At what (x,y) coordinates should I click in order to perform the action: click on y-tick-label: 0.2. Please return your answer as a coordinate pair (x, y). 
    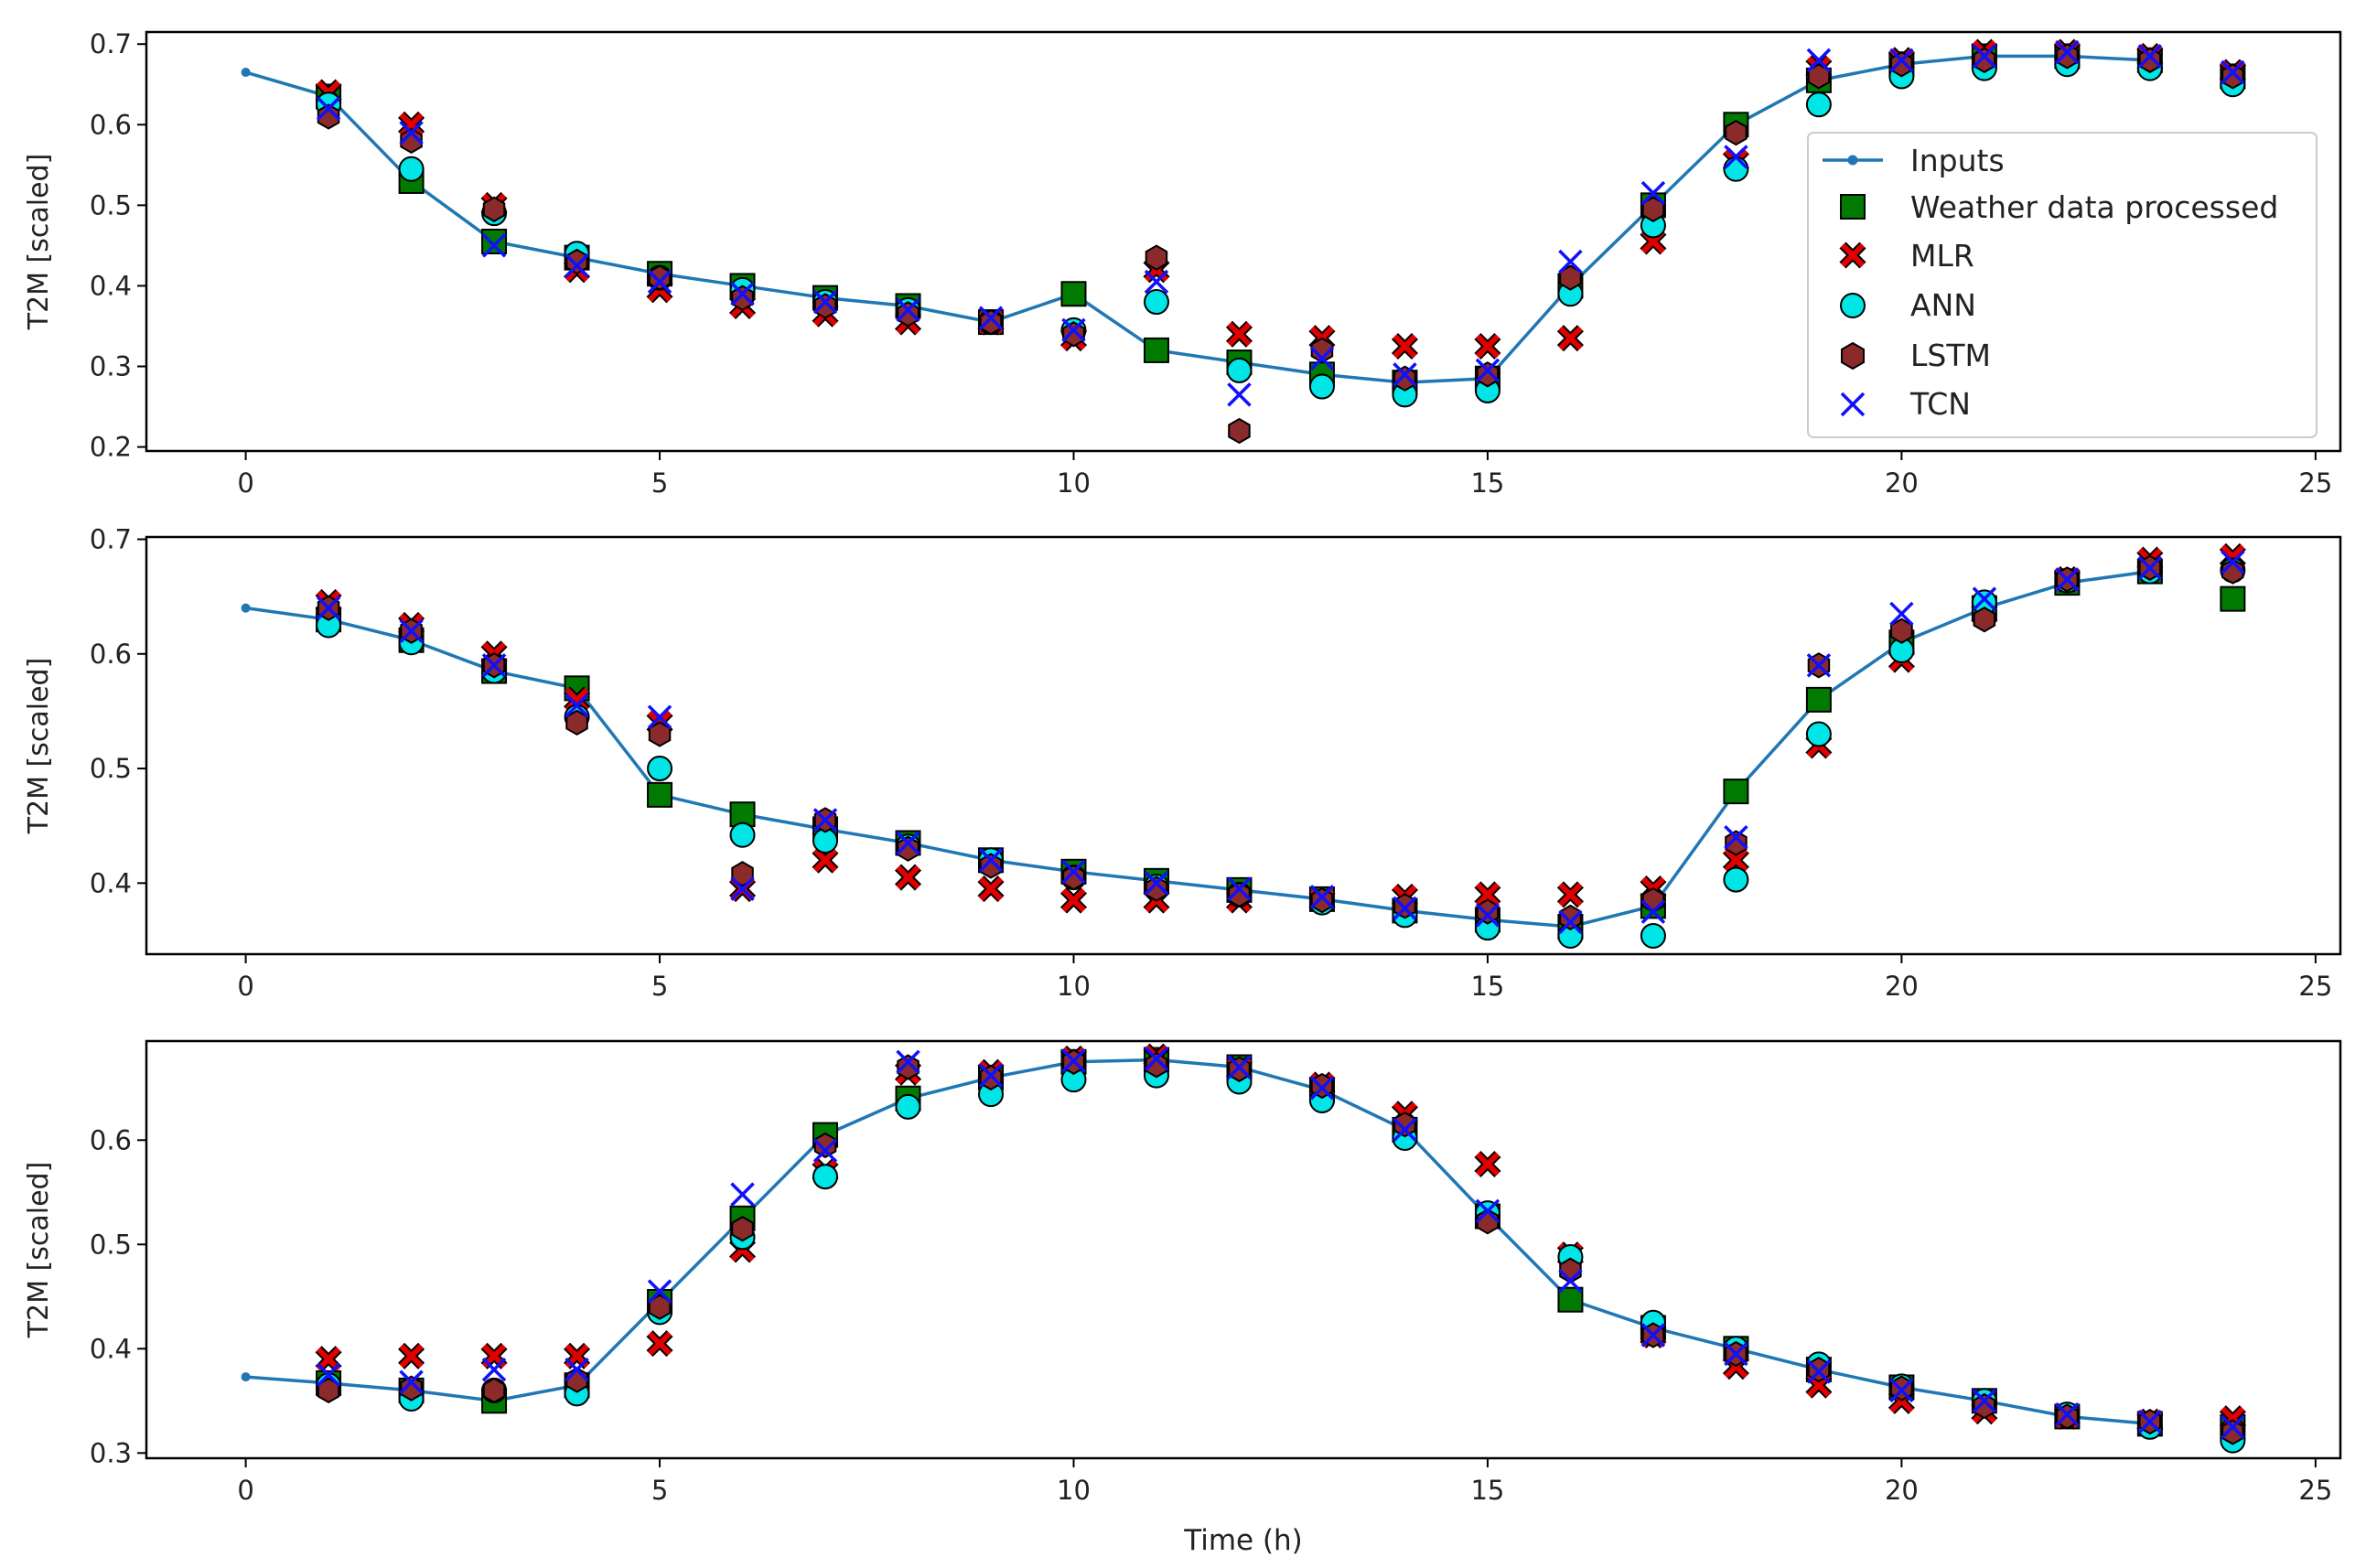
    Looking at the image, I should click on (111, 447).